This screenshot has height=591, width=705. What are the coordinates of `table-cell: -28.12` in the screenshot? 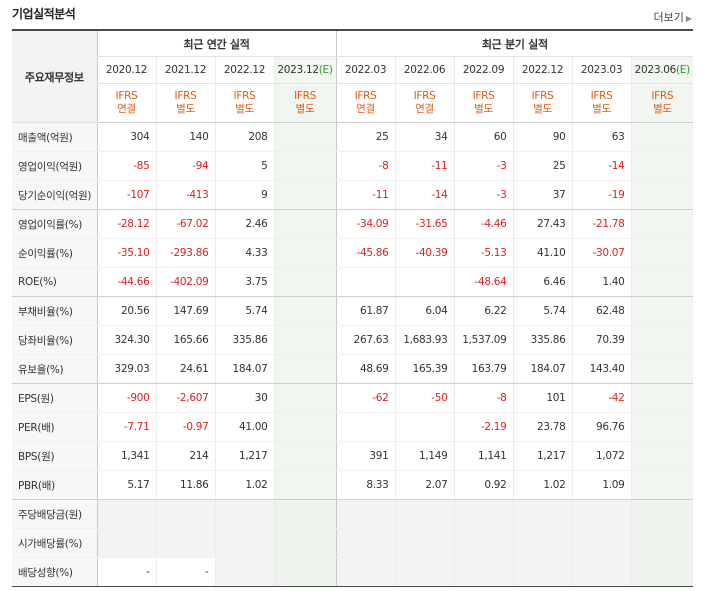 It's located at (126, 224).